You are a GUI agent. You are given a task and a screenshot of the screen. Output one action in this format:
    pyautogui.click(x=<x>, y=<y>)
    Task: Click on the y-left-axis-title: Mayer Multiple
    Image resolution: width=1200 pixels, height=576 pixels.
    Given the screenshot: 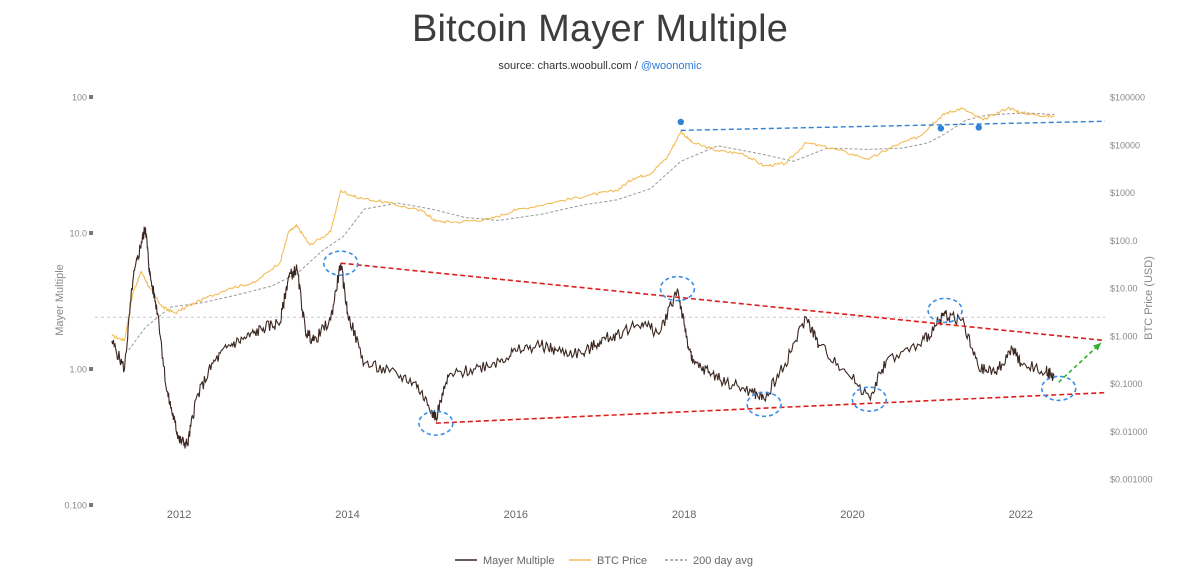 What is the action you would take?
    pyautogui.click(x=60, y=300)
    